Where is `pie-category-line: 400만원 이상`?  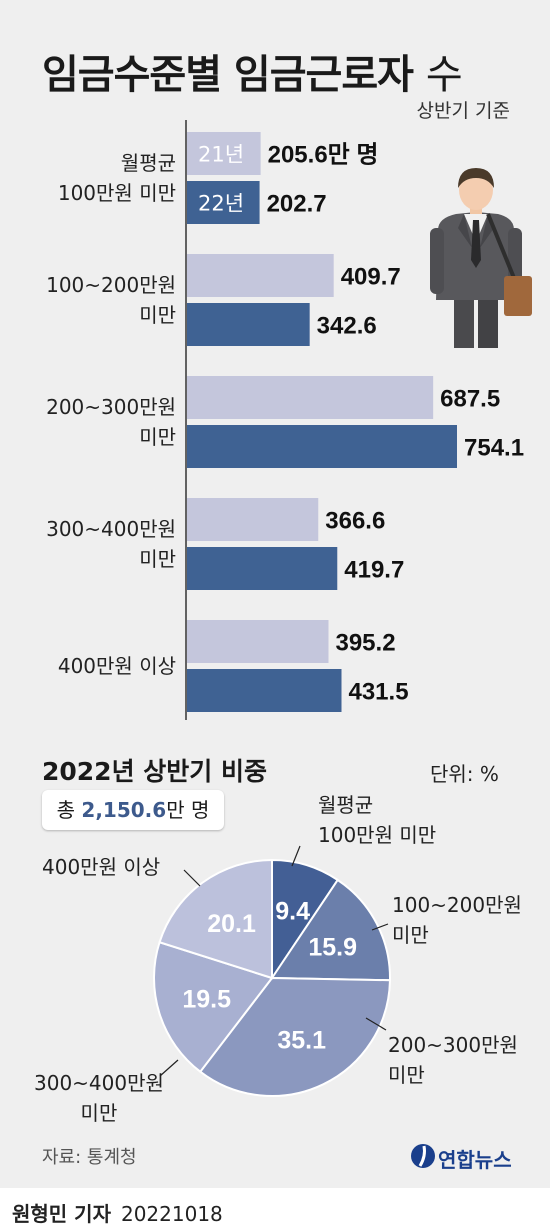
pie-category-line: 400만원 이상 is located at coordinates (101, 867).